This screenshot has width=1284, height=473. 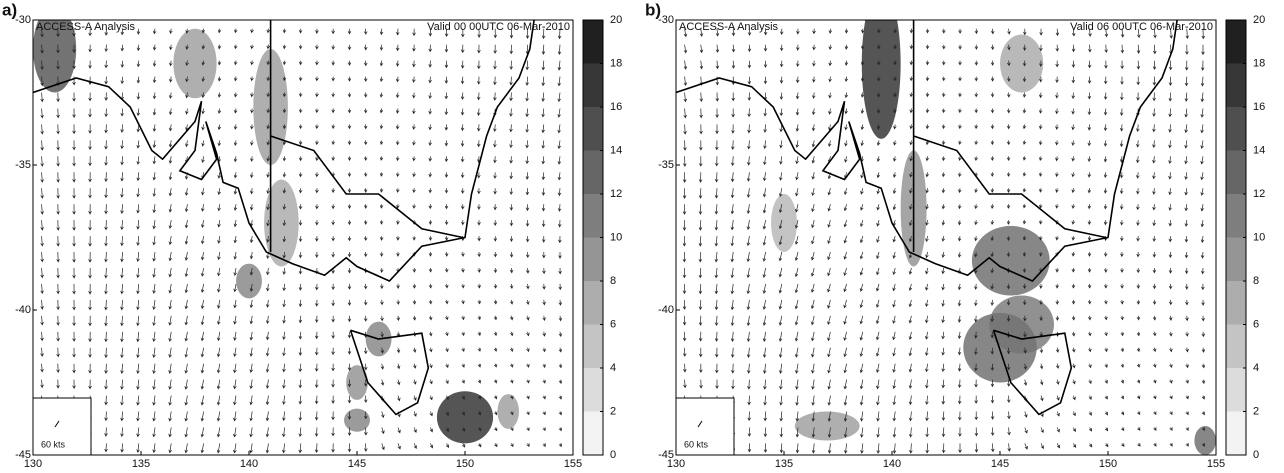 I want to click on valid-time: Valid 06 00UTC 06-Mar-2010, so click(x=1141, y=27).